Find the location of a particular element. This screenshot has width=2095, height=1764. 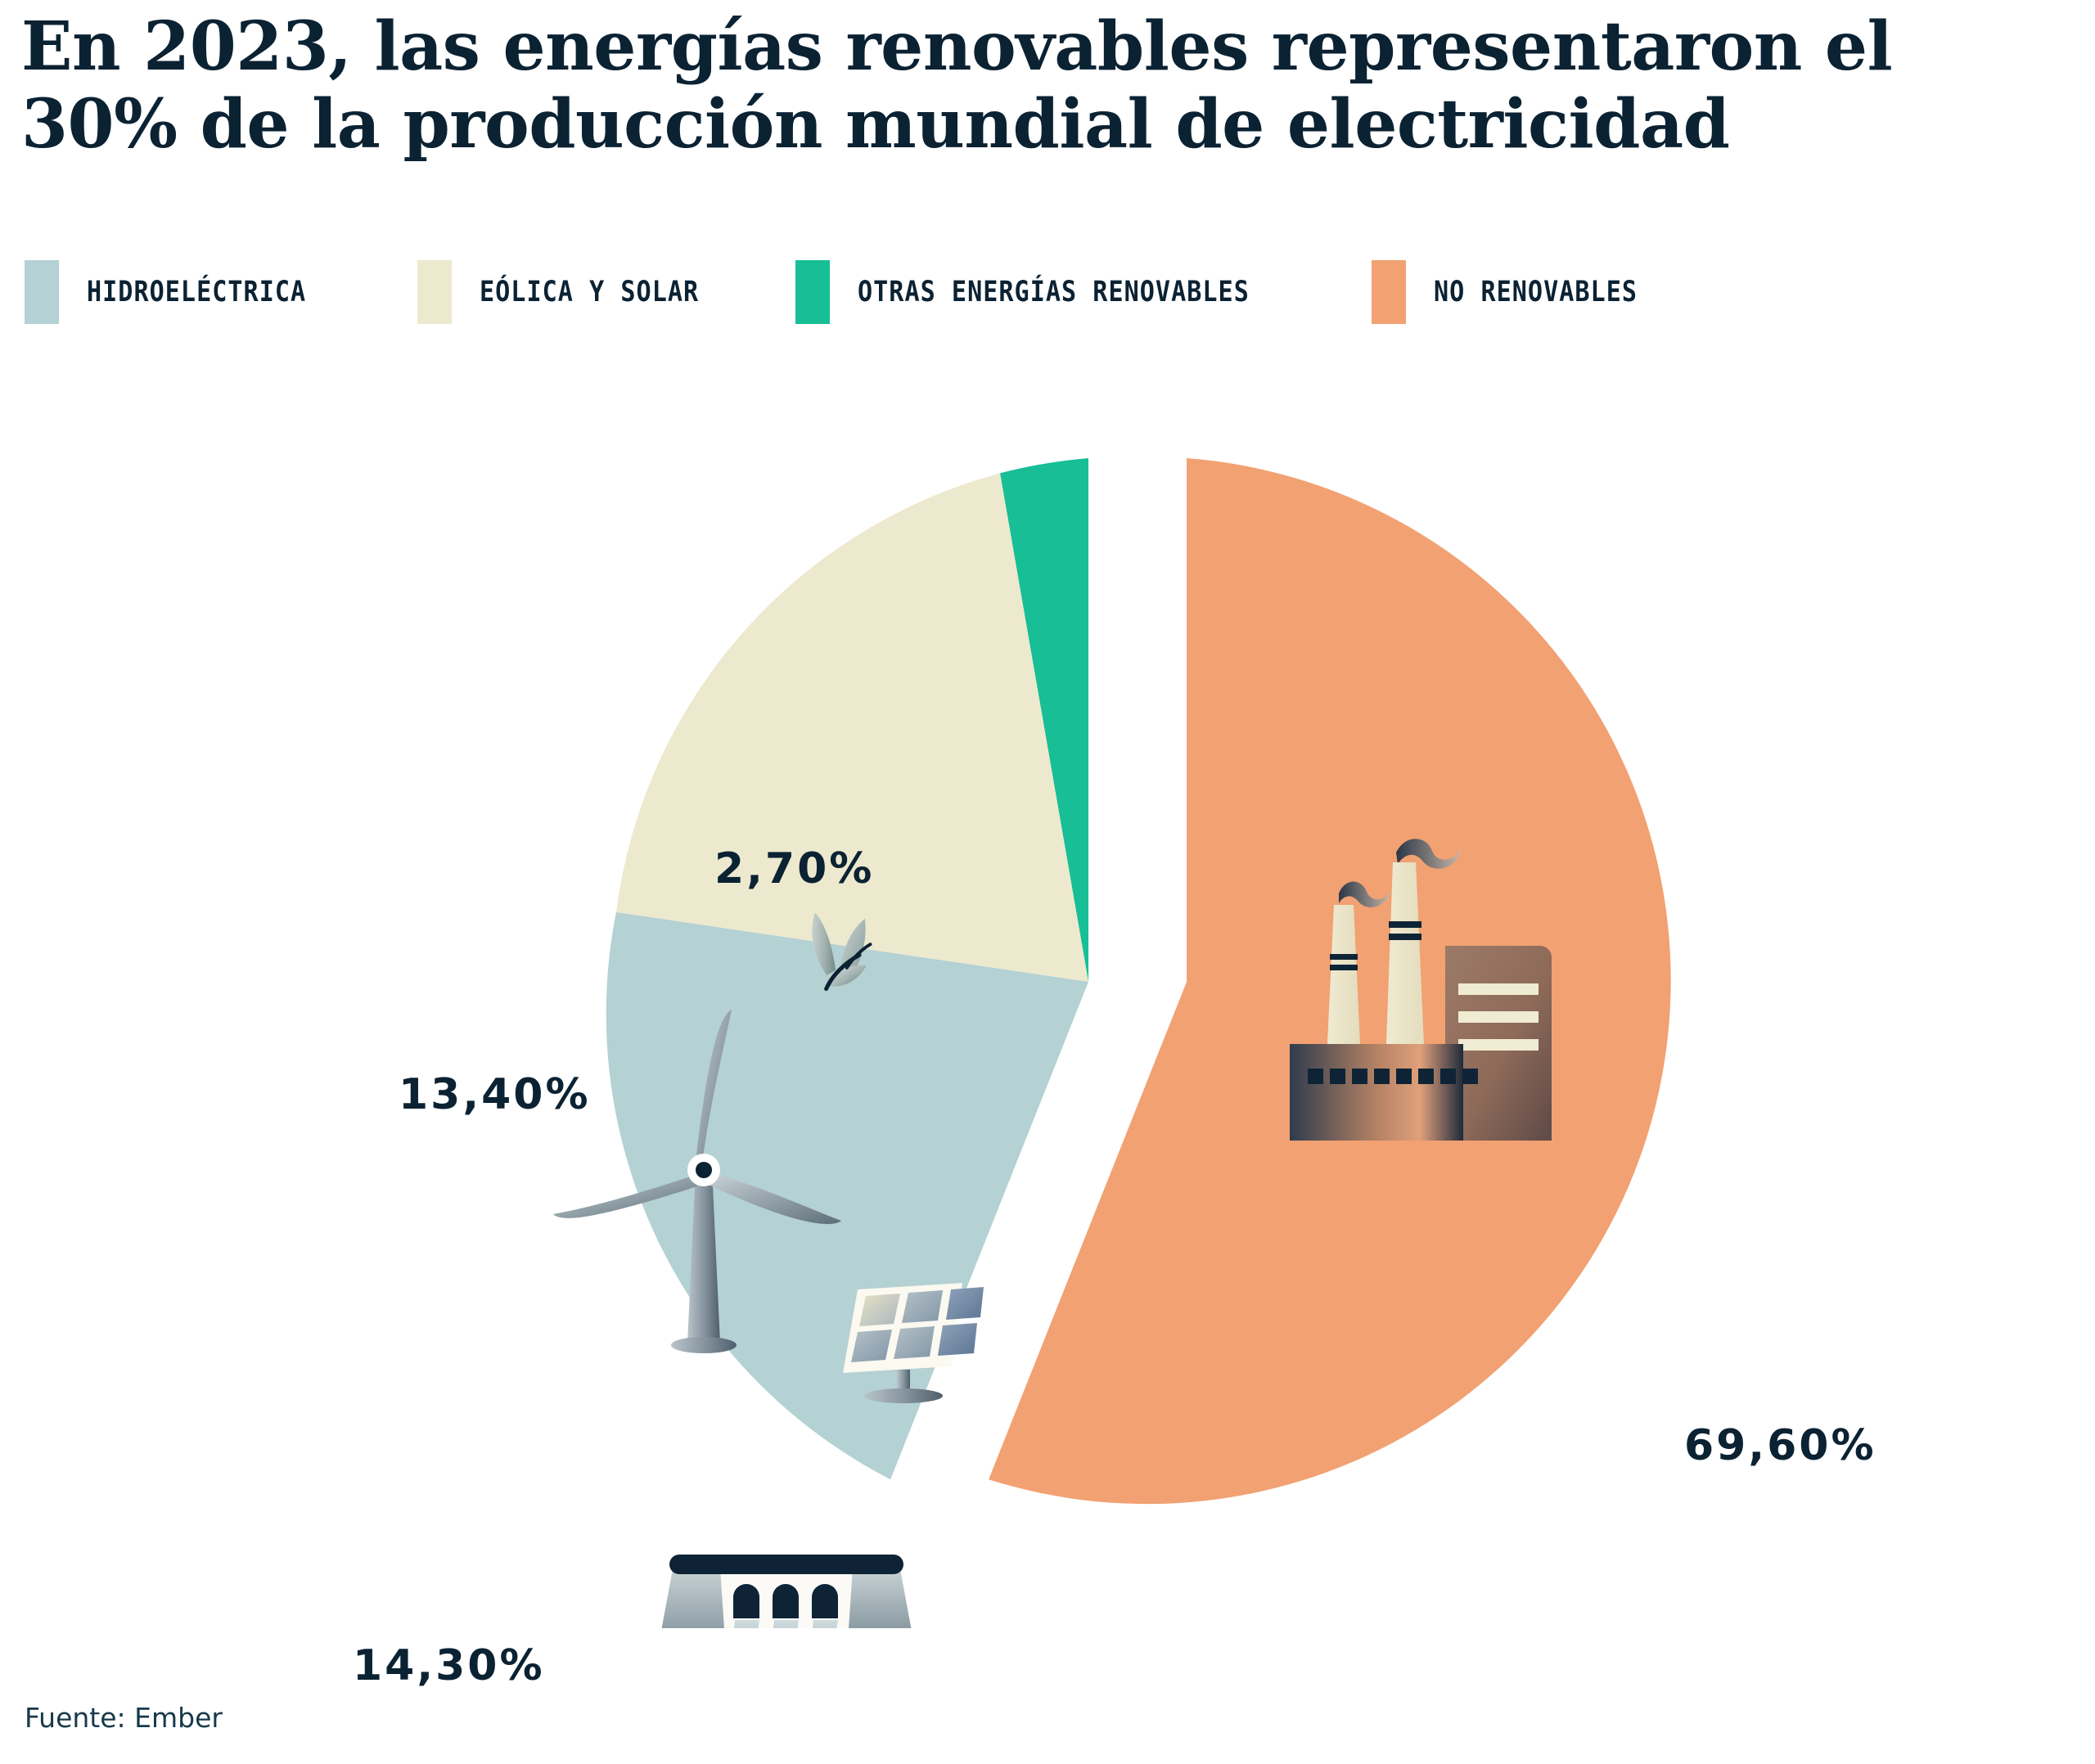

pie-slice-hidroelectrica is located at coordinates (847, 1196).